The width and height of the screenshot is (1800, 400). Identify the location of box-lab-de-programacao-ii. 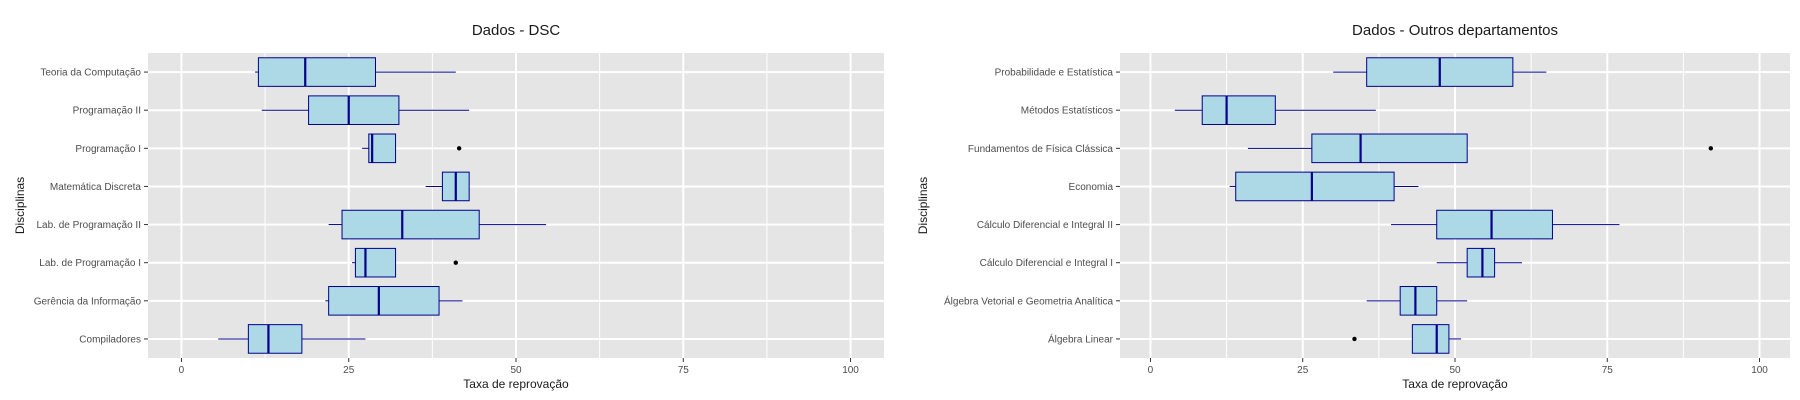
(437, 224).